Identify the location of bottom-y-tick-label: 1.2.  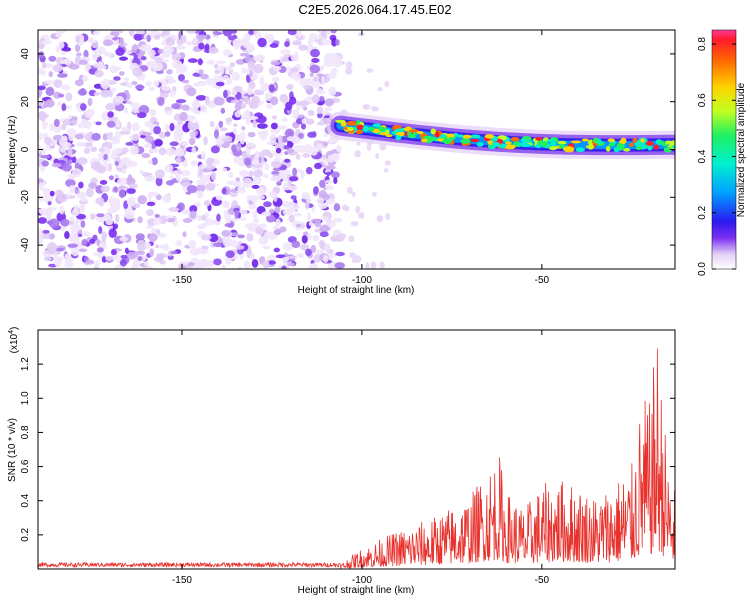
(25, 364).